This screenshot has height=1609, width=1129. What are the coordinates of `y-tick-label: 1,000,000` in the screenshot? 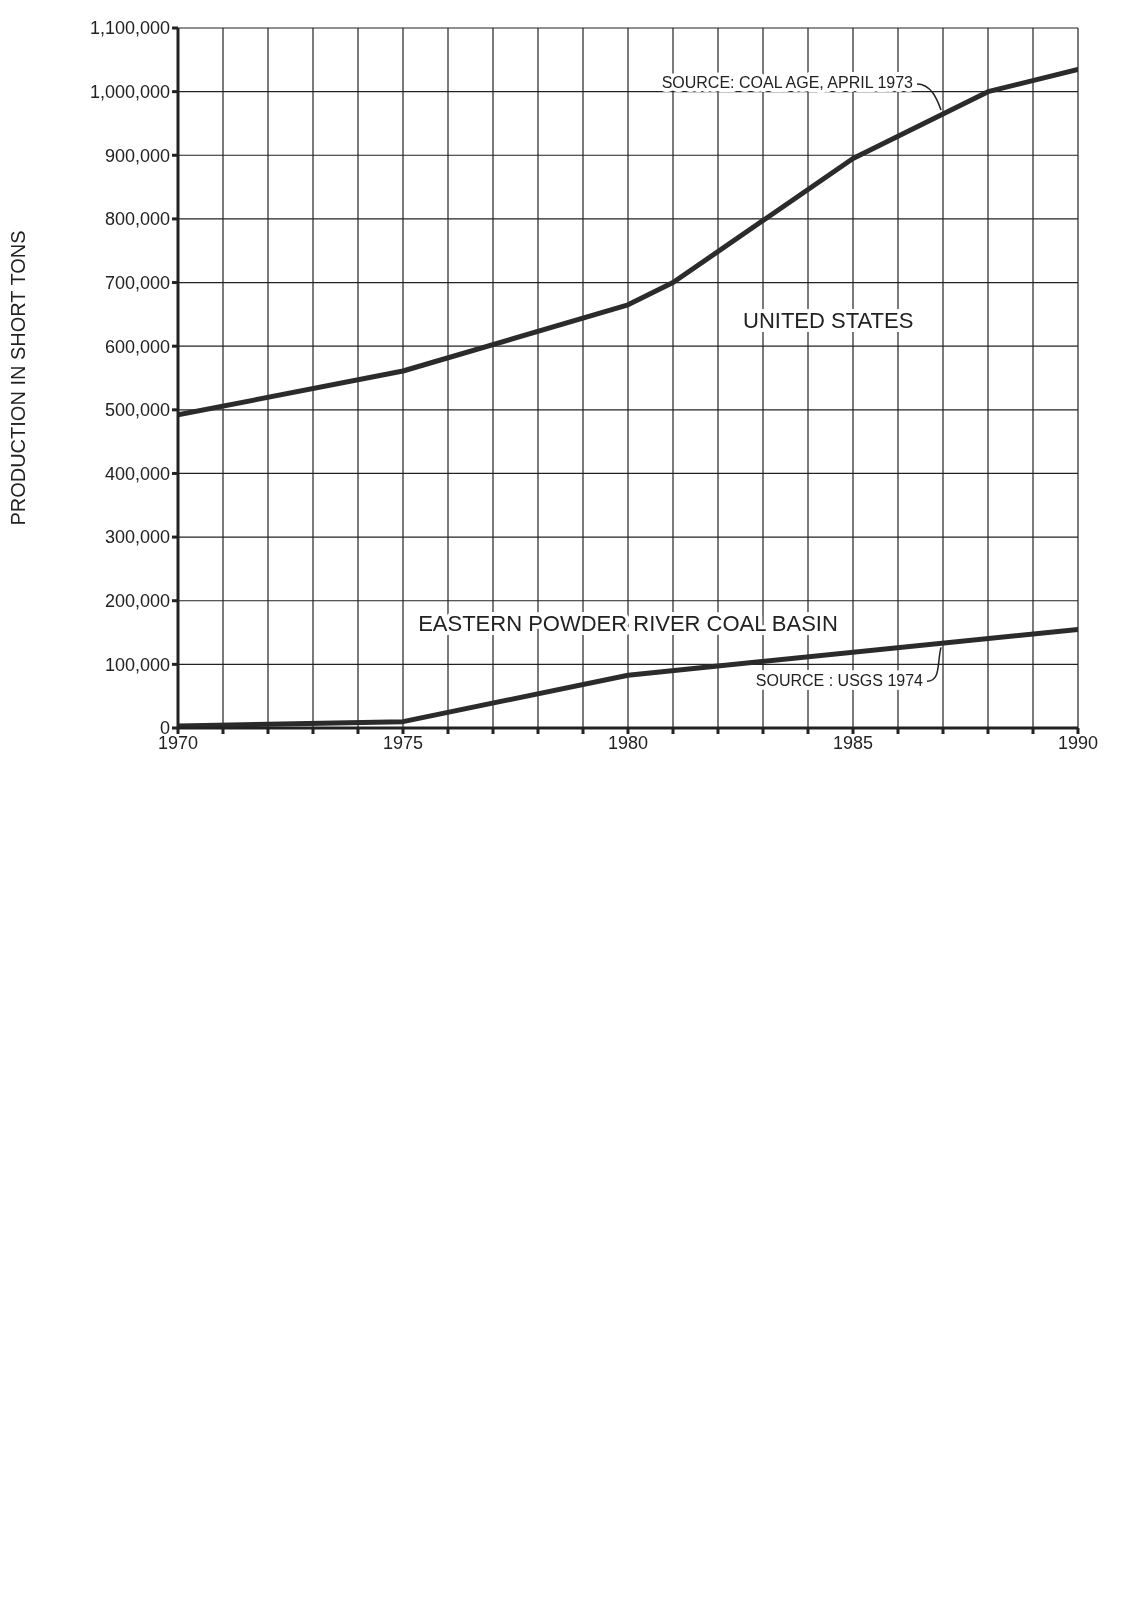 It's located at (129, 92).